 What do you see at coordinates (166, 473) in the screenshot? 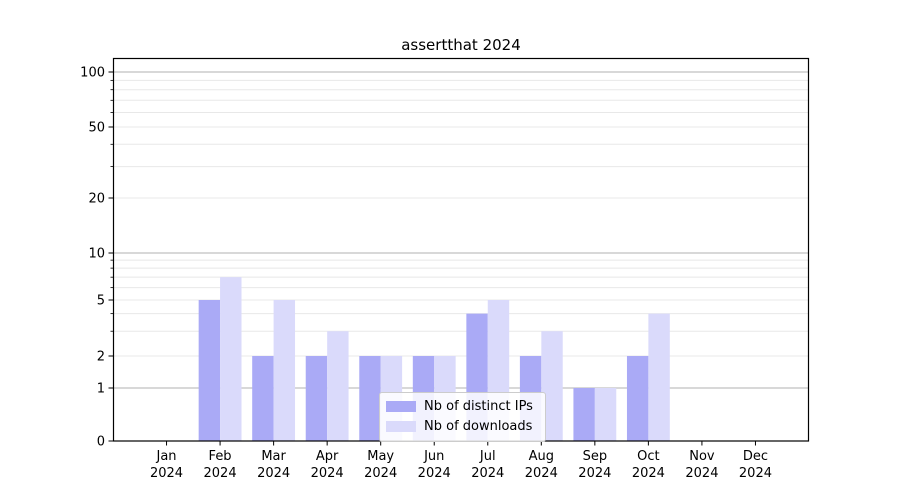
I see `x-tick-year-jan: 2024` at bounding box center [166, 473].